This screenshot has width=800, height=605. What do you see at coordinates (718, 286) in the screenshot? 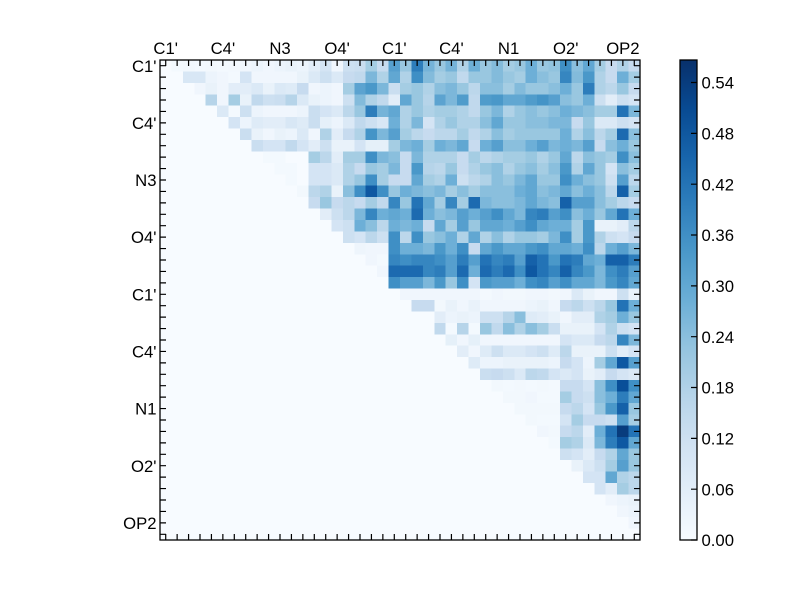
I see `svg-text: 0.30` at bounding box center [718, 286].